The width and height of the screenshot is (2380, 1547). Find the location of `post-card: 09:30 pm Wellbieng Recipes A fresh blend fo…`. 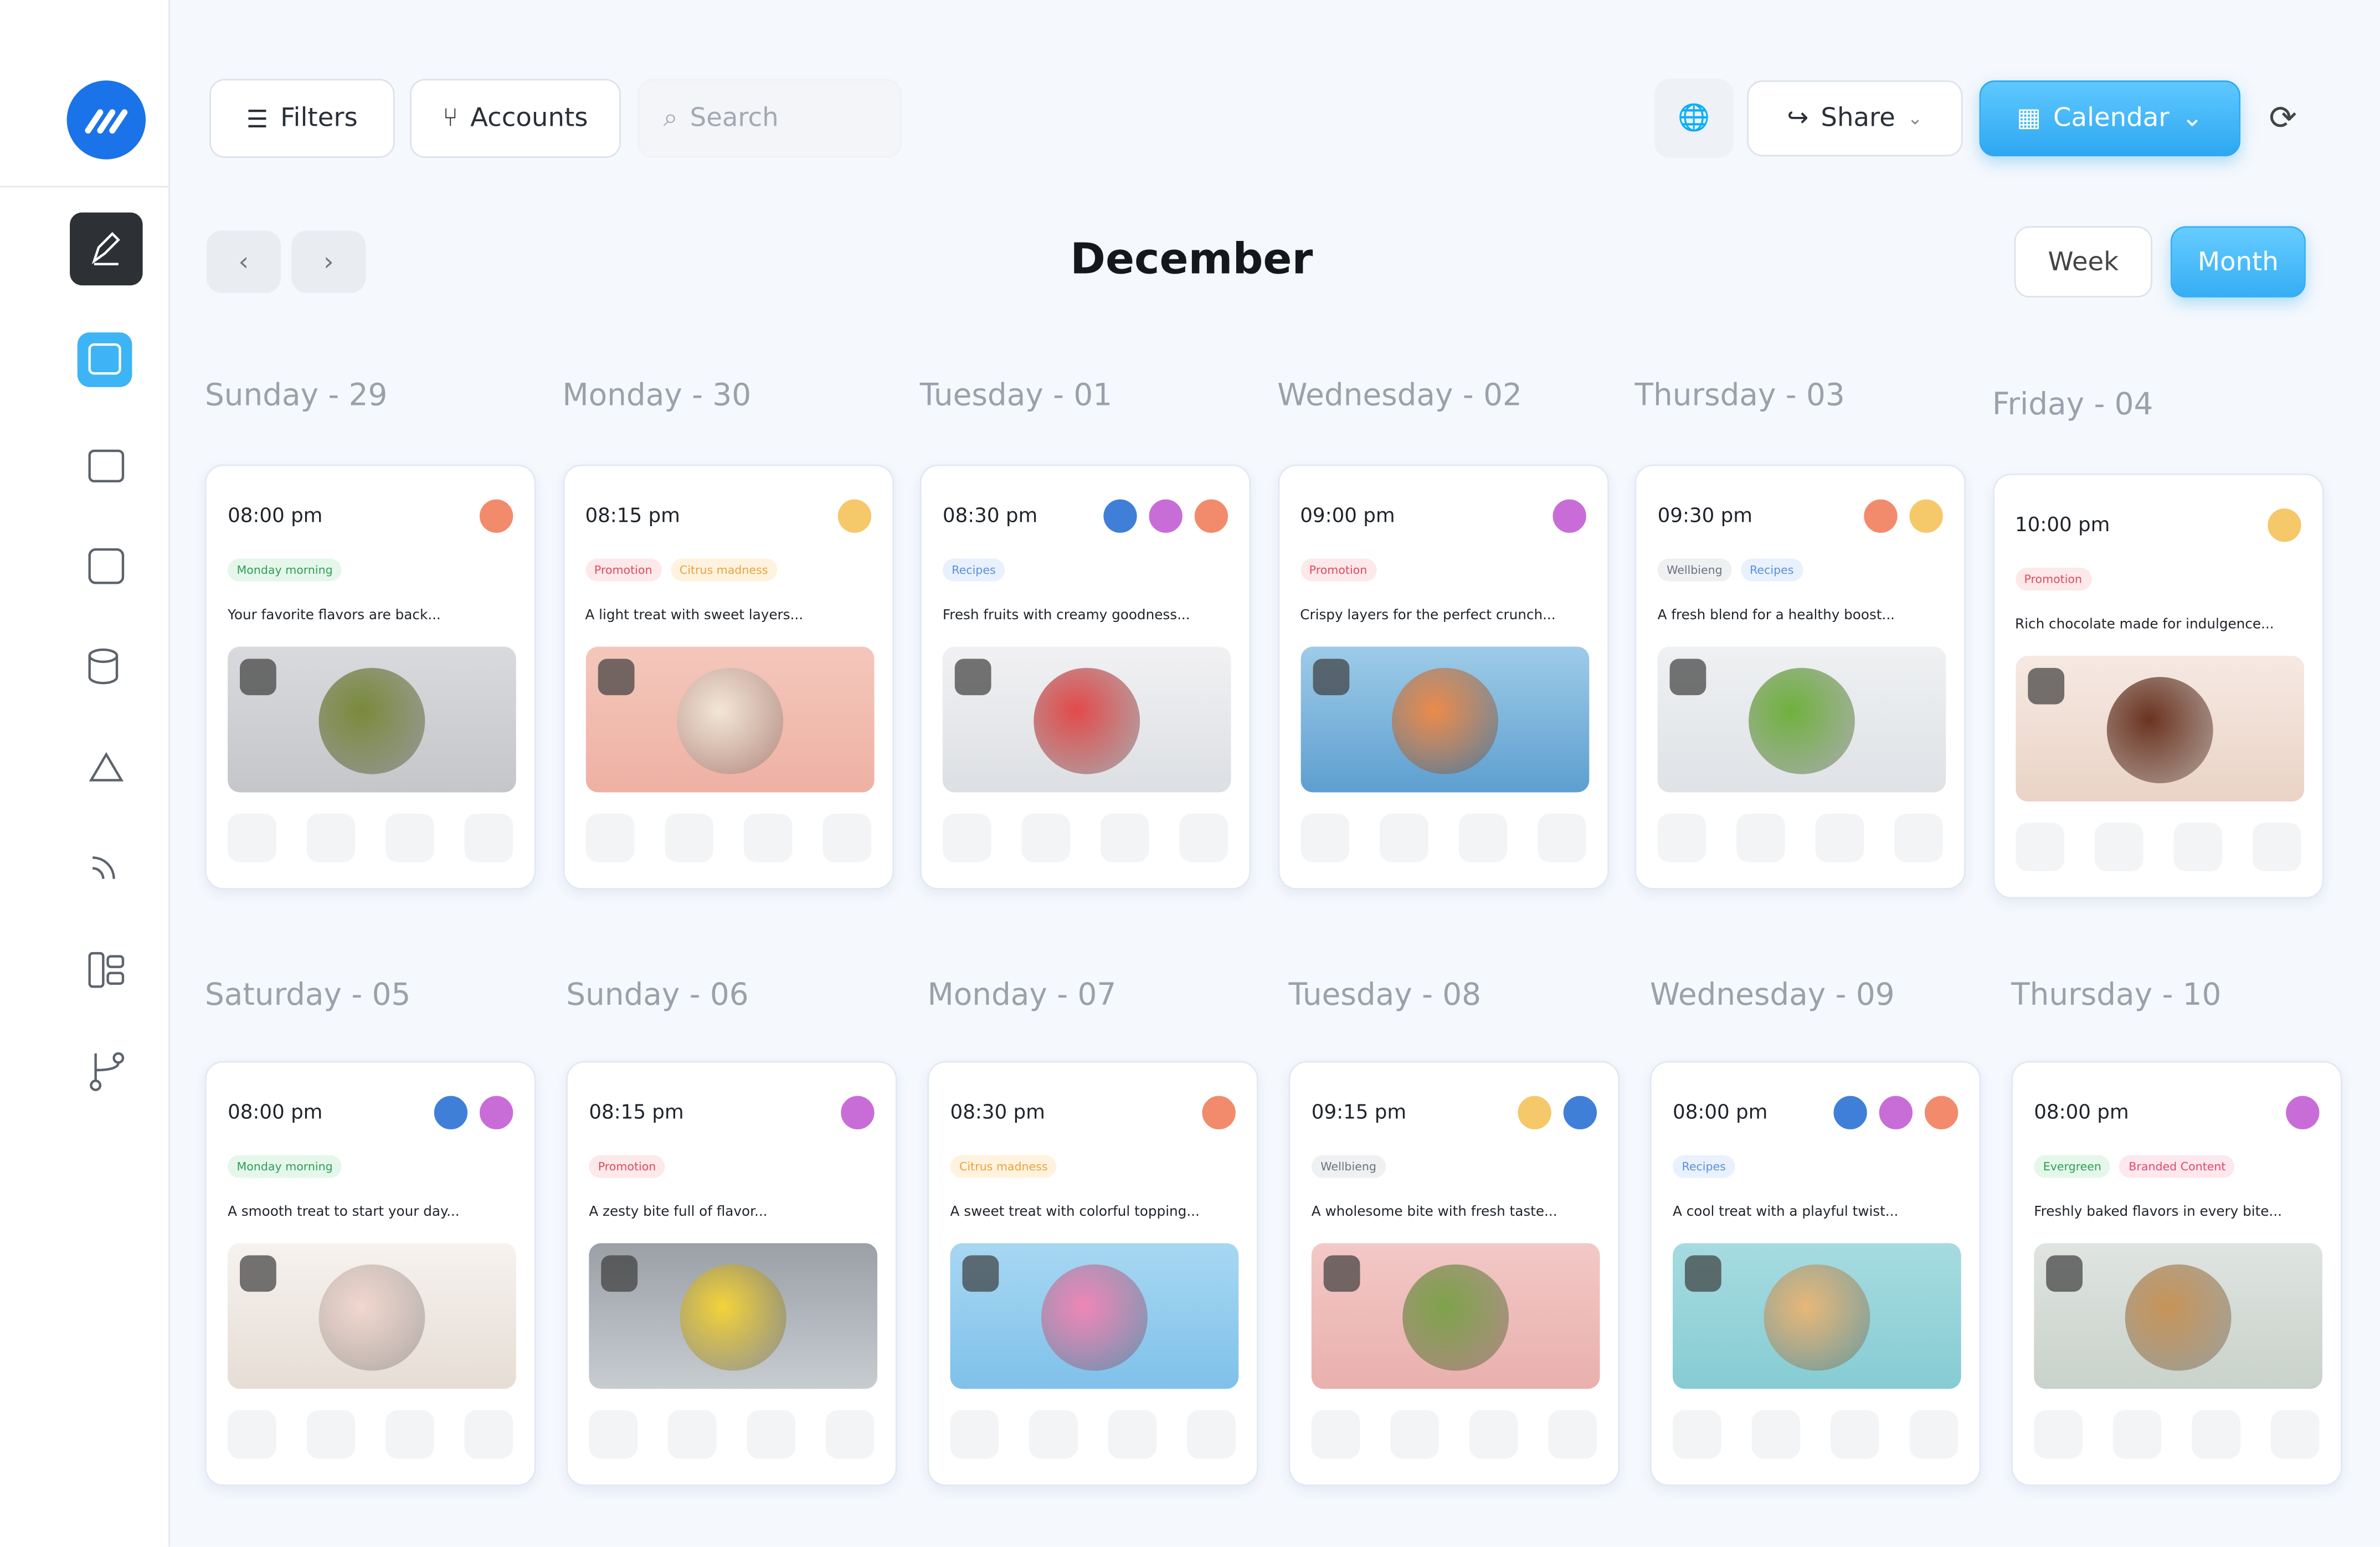

post-card: 09:30 pm Wellbieng Recipes A fresh blend fo… is located at coordinates (1800, 677).